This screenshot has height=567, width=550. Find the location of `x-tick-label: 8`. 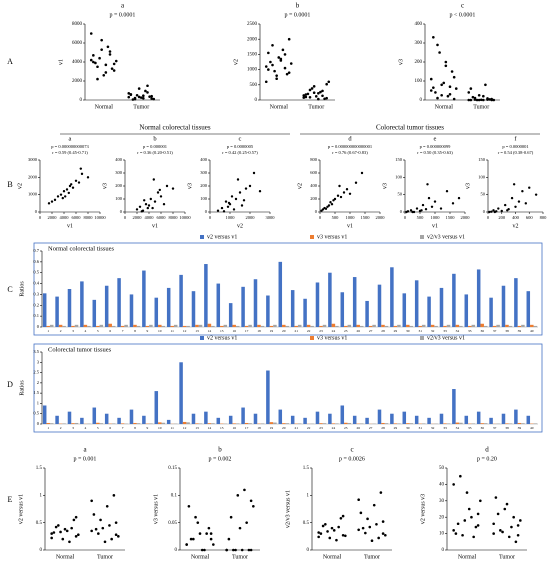

x-tick-label: 8 is located at coordinates (135, 428).